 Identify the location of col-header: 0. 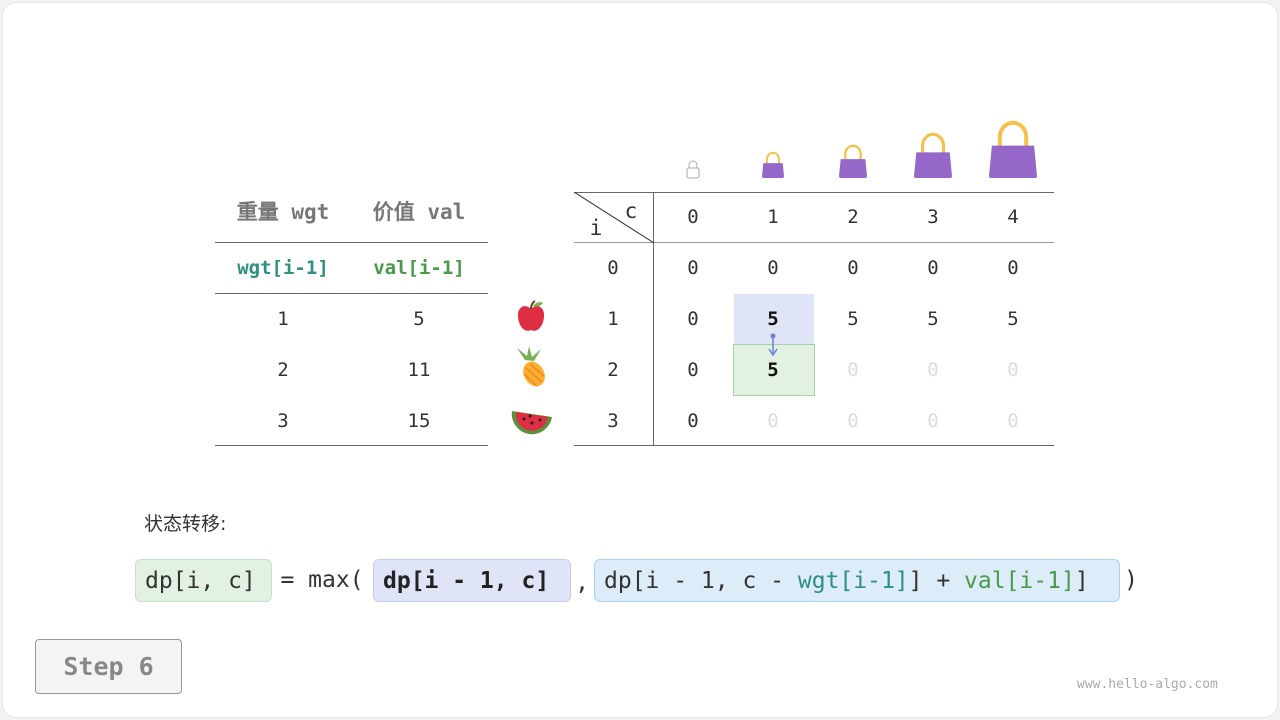
(693, 217).